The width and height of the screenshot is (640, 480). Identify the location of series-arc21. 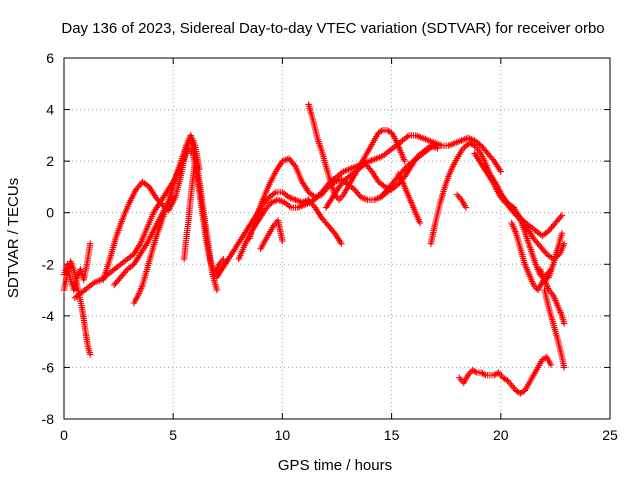
(552, 296).